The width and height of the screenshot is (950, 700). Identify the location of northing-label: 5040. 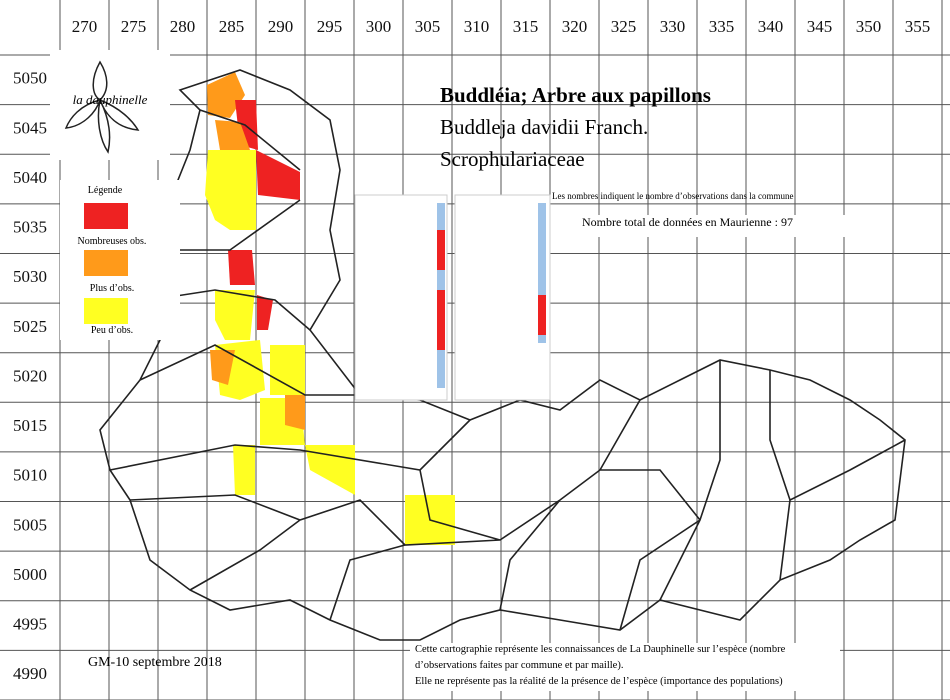
(30, 177).